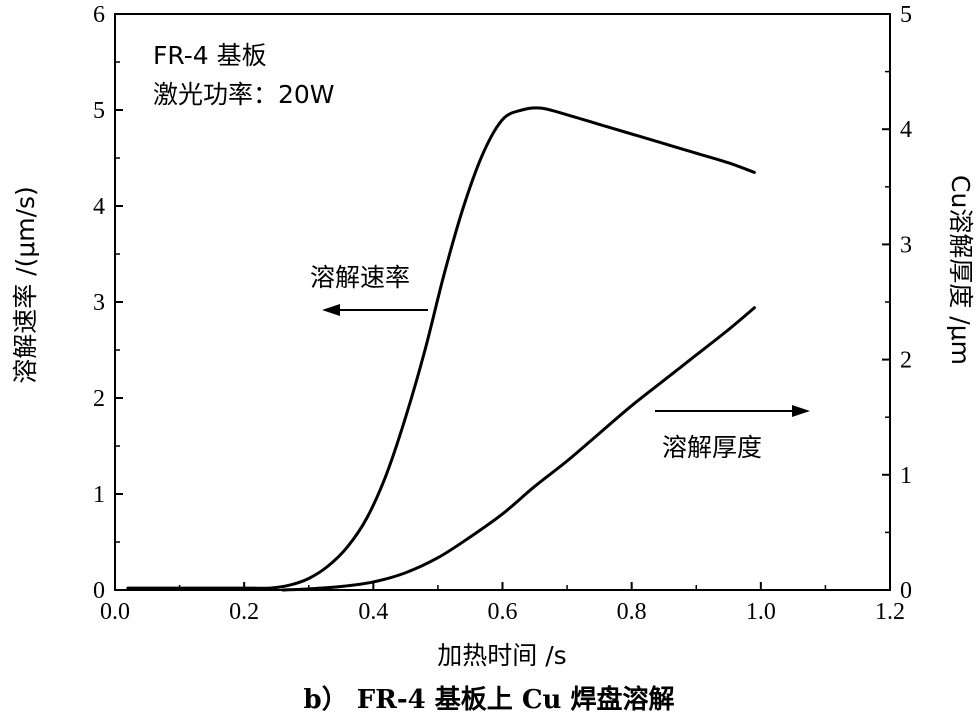 Image resolution: width=978 pixels, height=719 pixels. I want to click on x-tick-label: 0.0, so click(115, 612).